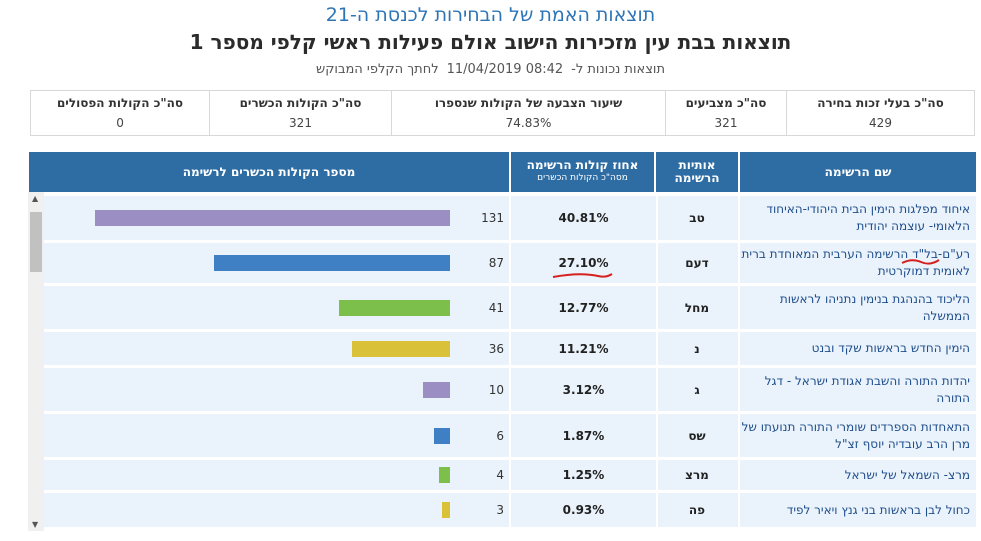 This screenshot has height=541, width=981. I want to click on vote-count: 10, so click(496, 389).